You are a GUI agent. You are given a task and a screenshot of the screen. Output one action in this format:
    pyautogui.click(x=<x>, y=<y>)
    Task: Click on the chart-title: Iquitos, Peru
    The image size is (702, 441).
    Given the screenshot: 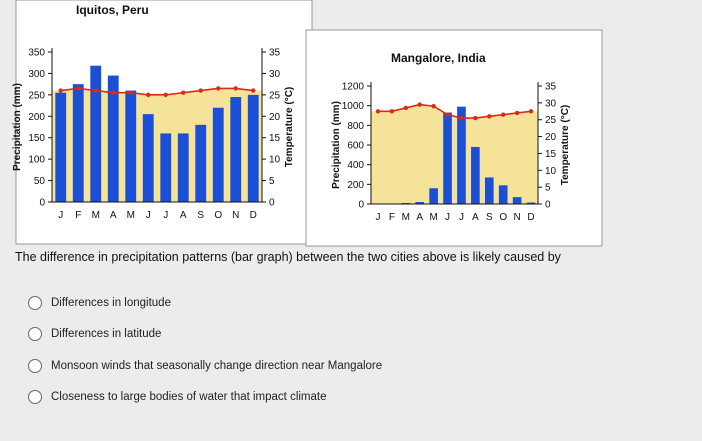 What is the action you would take?
    pyautogui.click(x=112, y=10)
    